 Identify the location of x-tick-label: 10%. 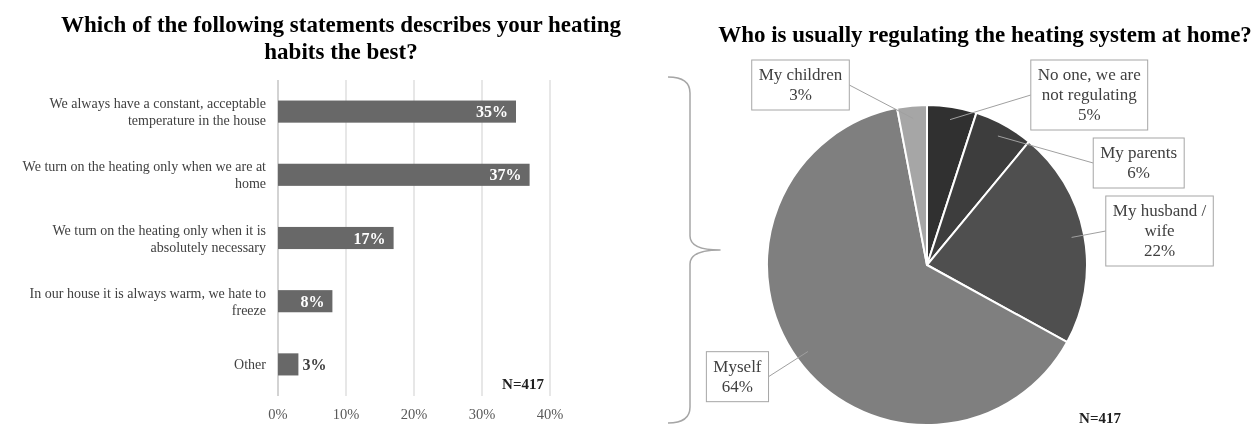
(346, 414).